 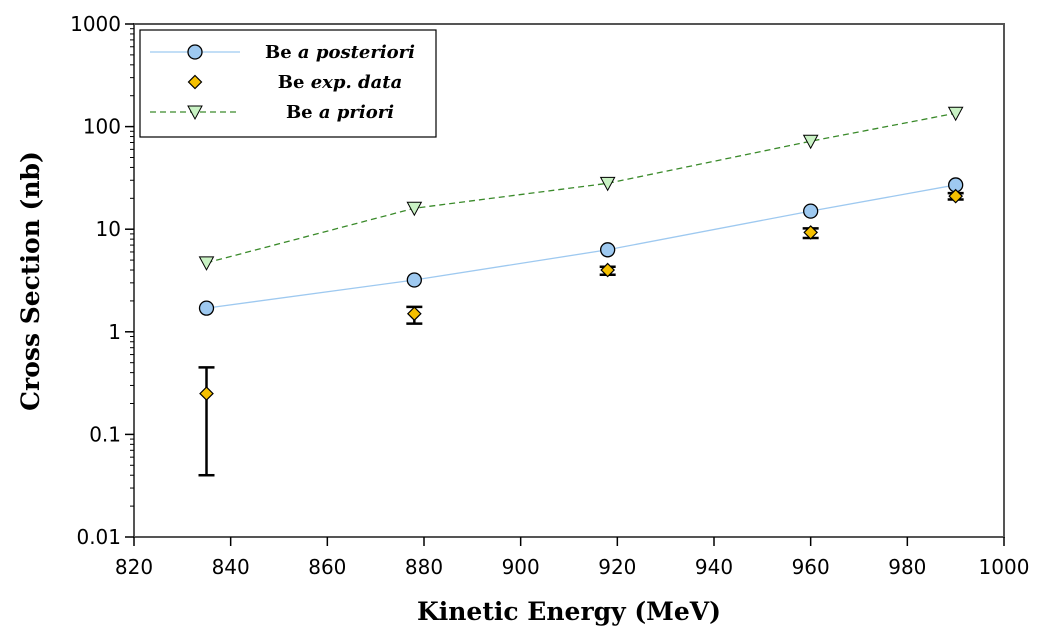 I want to click on x-tick-label: 960, so click(x=811, y=567).